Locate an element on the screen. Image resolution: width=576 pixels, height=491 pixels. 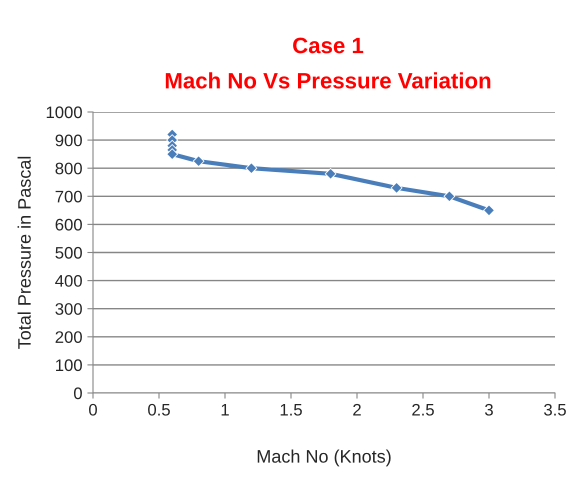
x-tick-label: 1 is located at coordinates (225, 410).